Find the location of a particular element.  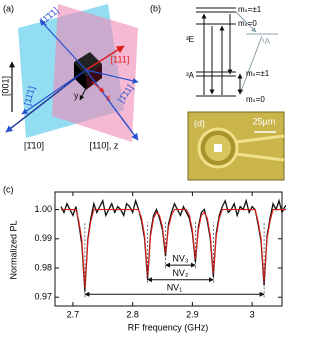

direction-label: [111] is located at coordinates (120, 59).